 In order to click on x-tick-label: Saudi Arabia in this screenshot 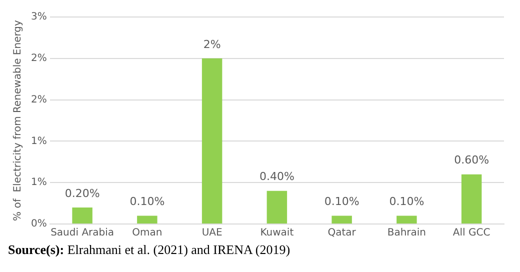, I will do `click(82, 233)`.